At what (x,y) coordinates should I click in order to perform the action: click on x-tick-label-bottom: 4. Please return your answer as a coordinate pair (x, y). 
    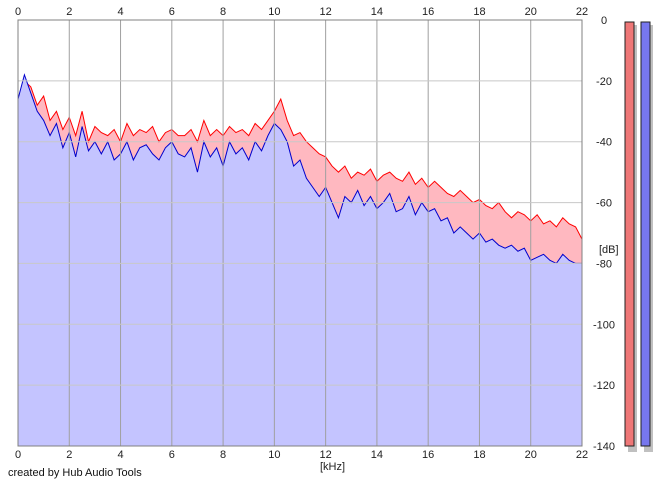
    Looking at the image, I should click on (120, 455).